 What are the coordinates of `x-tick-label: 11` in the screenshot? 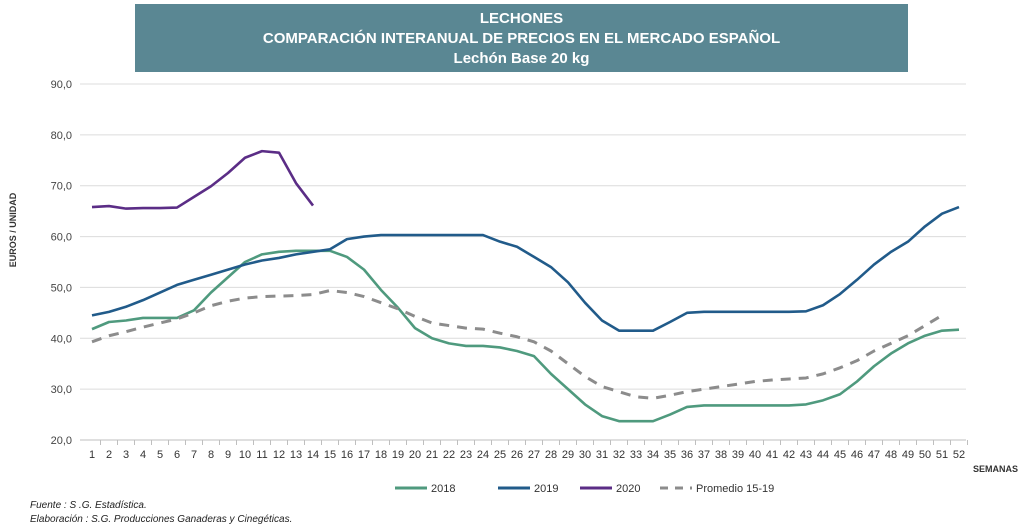 It's located at (261, 455).